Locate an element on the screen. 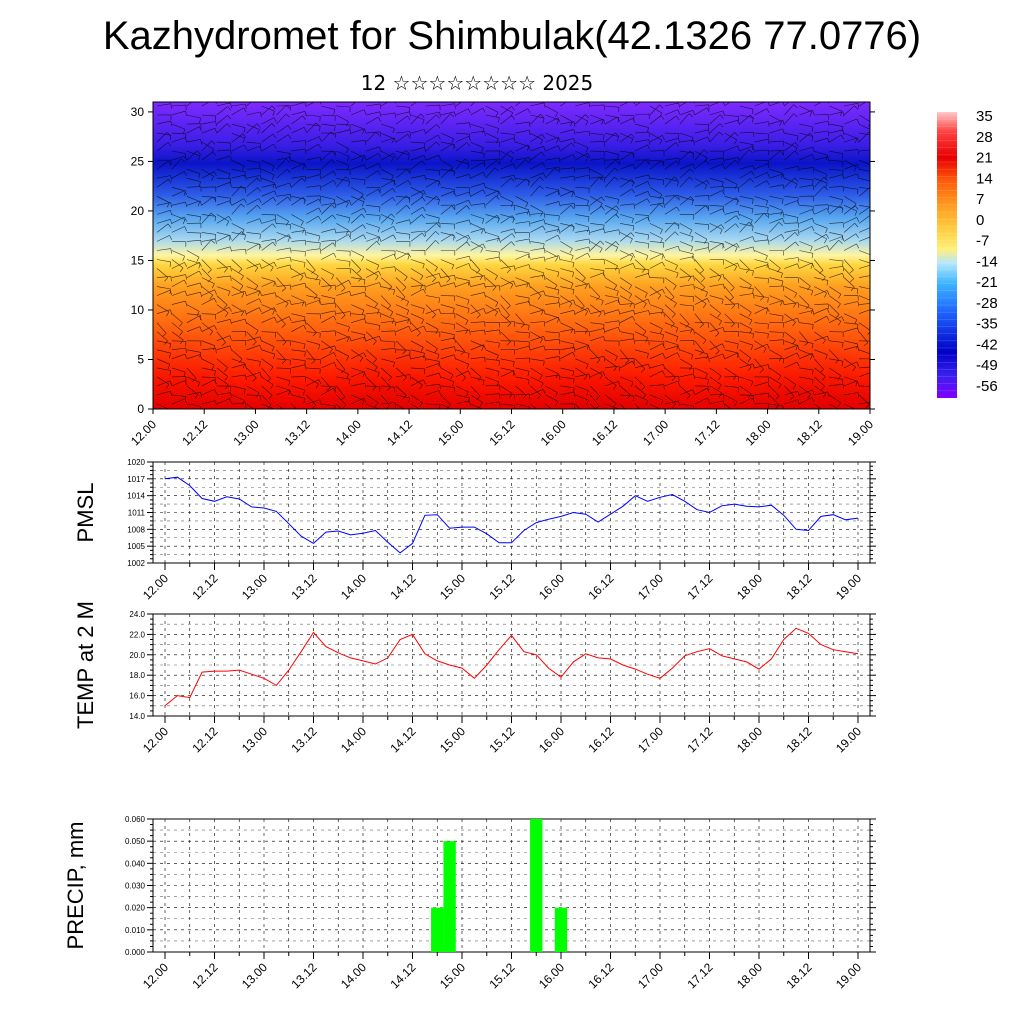  x-tick-label: 17.12 is located at coordinates (699, 739).